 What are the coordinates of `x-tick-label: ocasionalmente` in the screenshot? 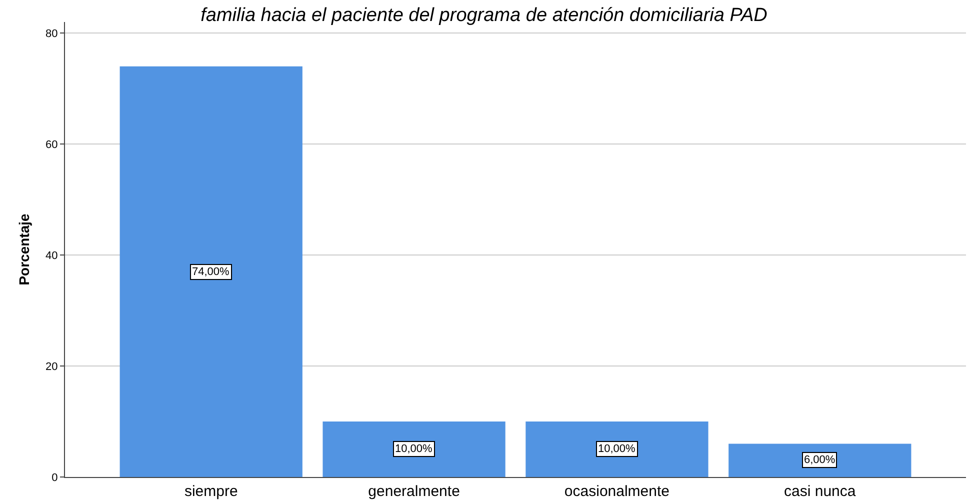 It's located at (617, 491).